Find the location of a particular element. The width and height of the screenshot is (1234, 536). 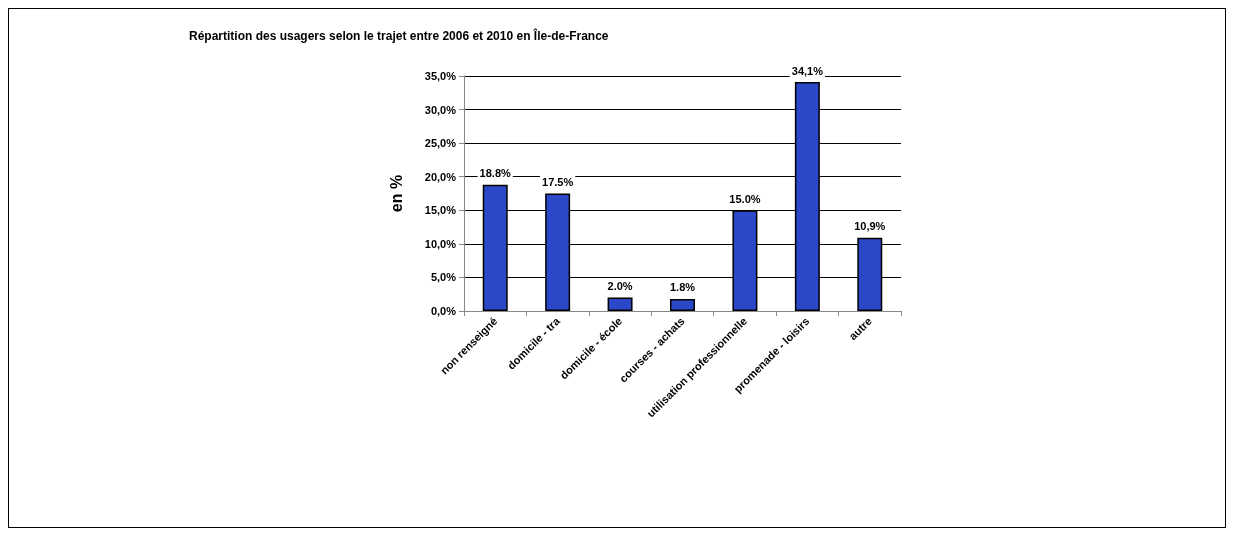

y-tick-label: 0,0% is located at coordinates (443, 311).